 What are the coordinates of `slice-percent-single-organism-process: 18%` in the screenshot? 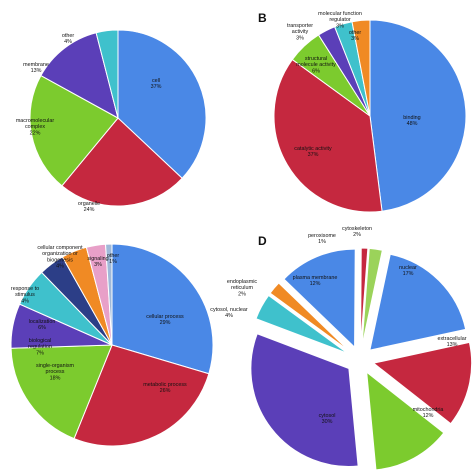 It's located at (55, 378).